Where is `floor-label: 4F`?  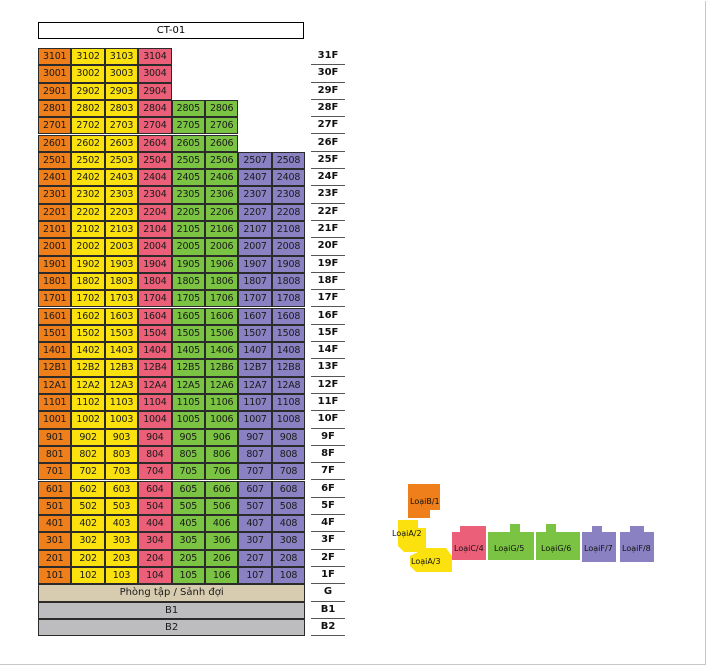
floor-label: 4F is located at coordinates (328, 524).